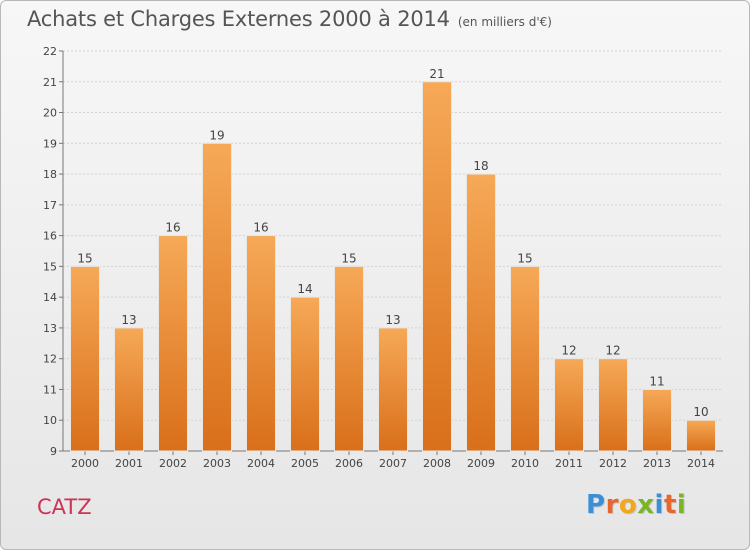  I want to click on brand-letter: x, so click(646, 505).